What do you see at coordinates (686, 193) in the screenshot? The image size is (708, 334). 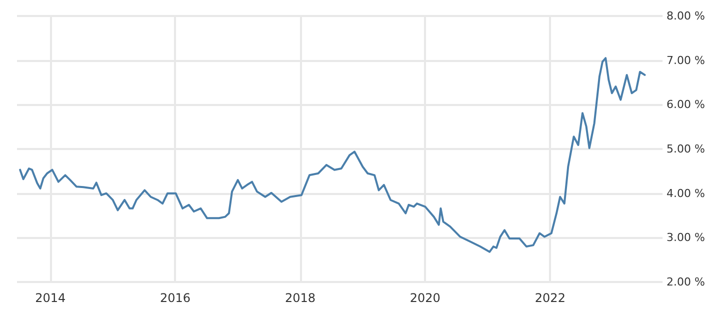 I see `y-tick-label: 4.00 %` at bounding box center [686, 193].